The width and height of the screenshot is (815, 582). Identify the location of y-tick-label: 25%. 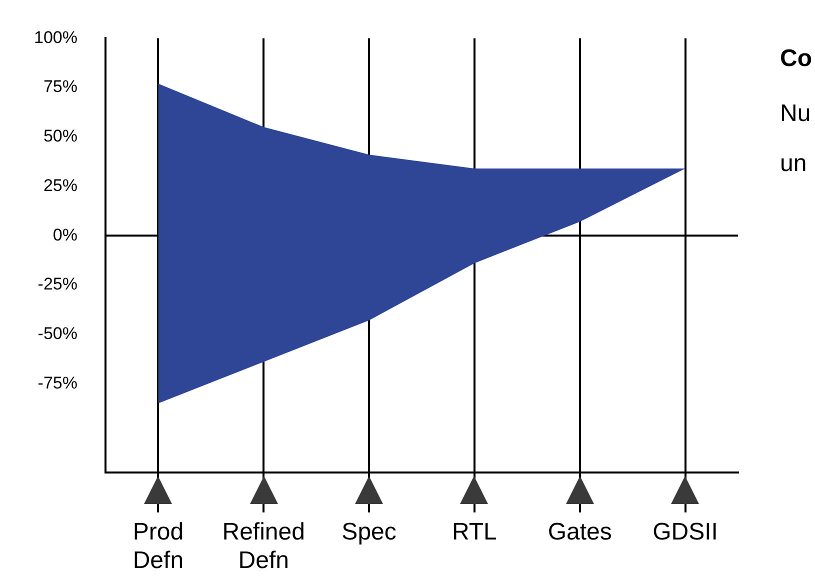
(60, 185).